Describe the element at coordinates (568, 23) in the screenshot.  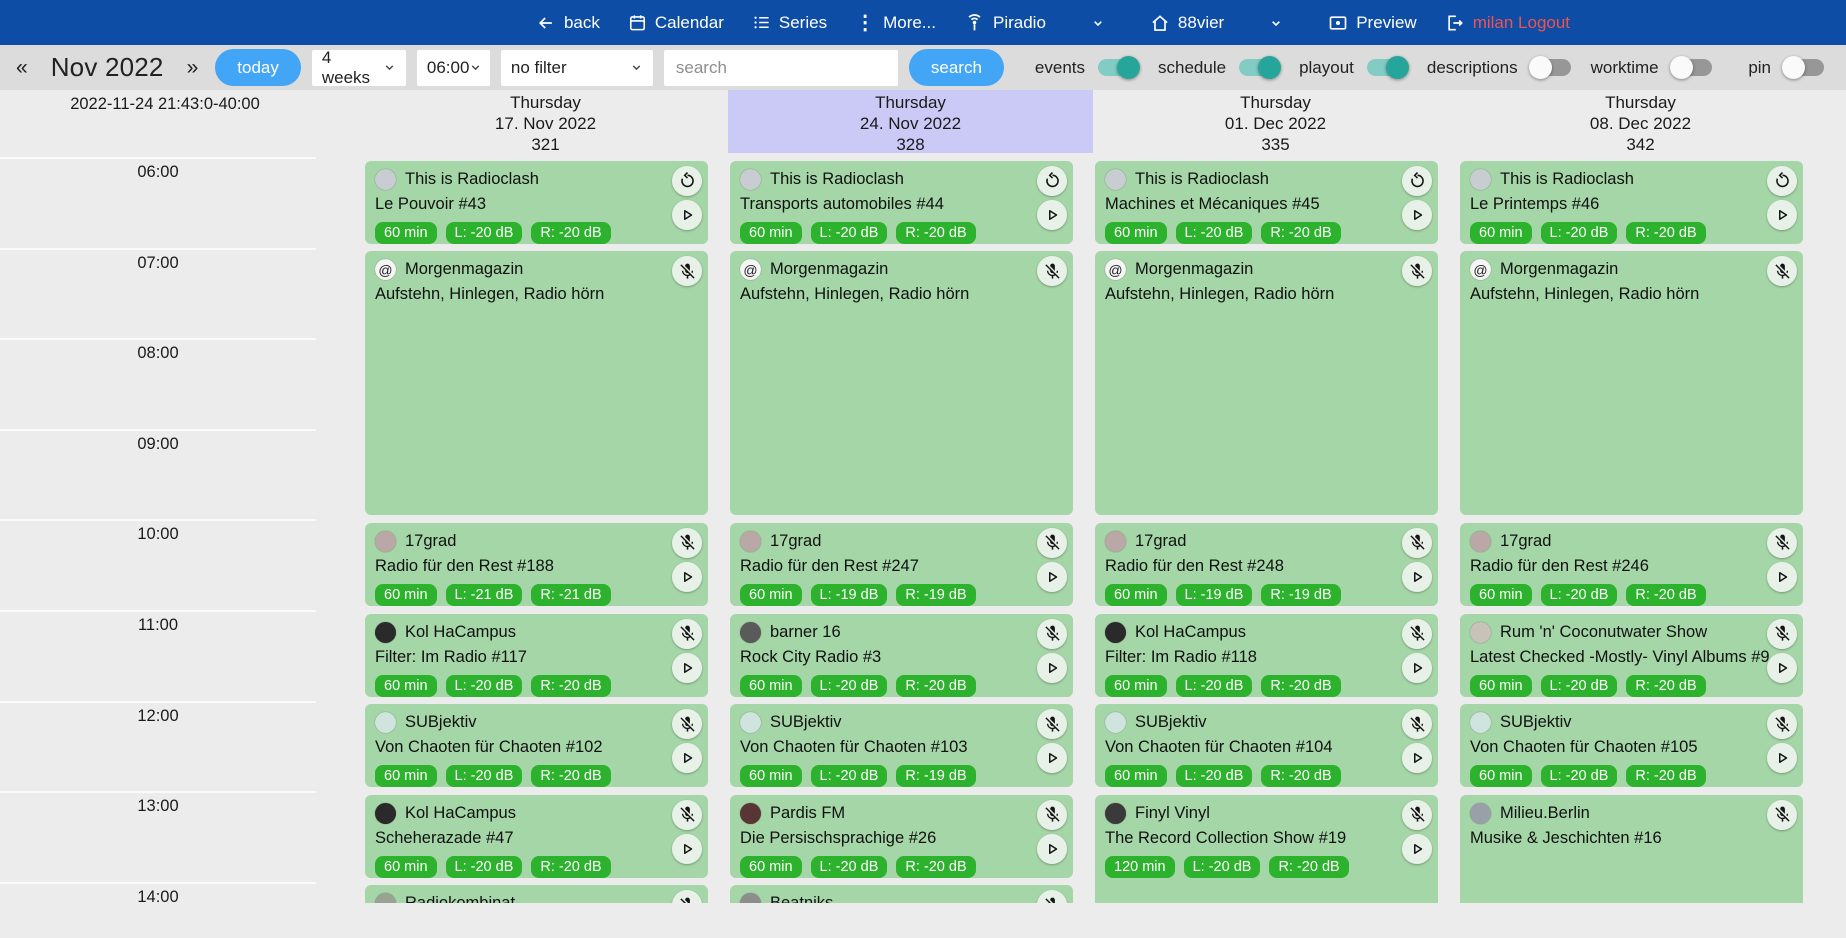
I see `back-button: back` at that location.